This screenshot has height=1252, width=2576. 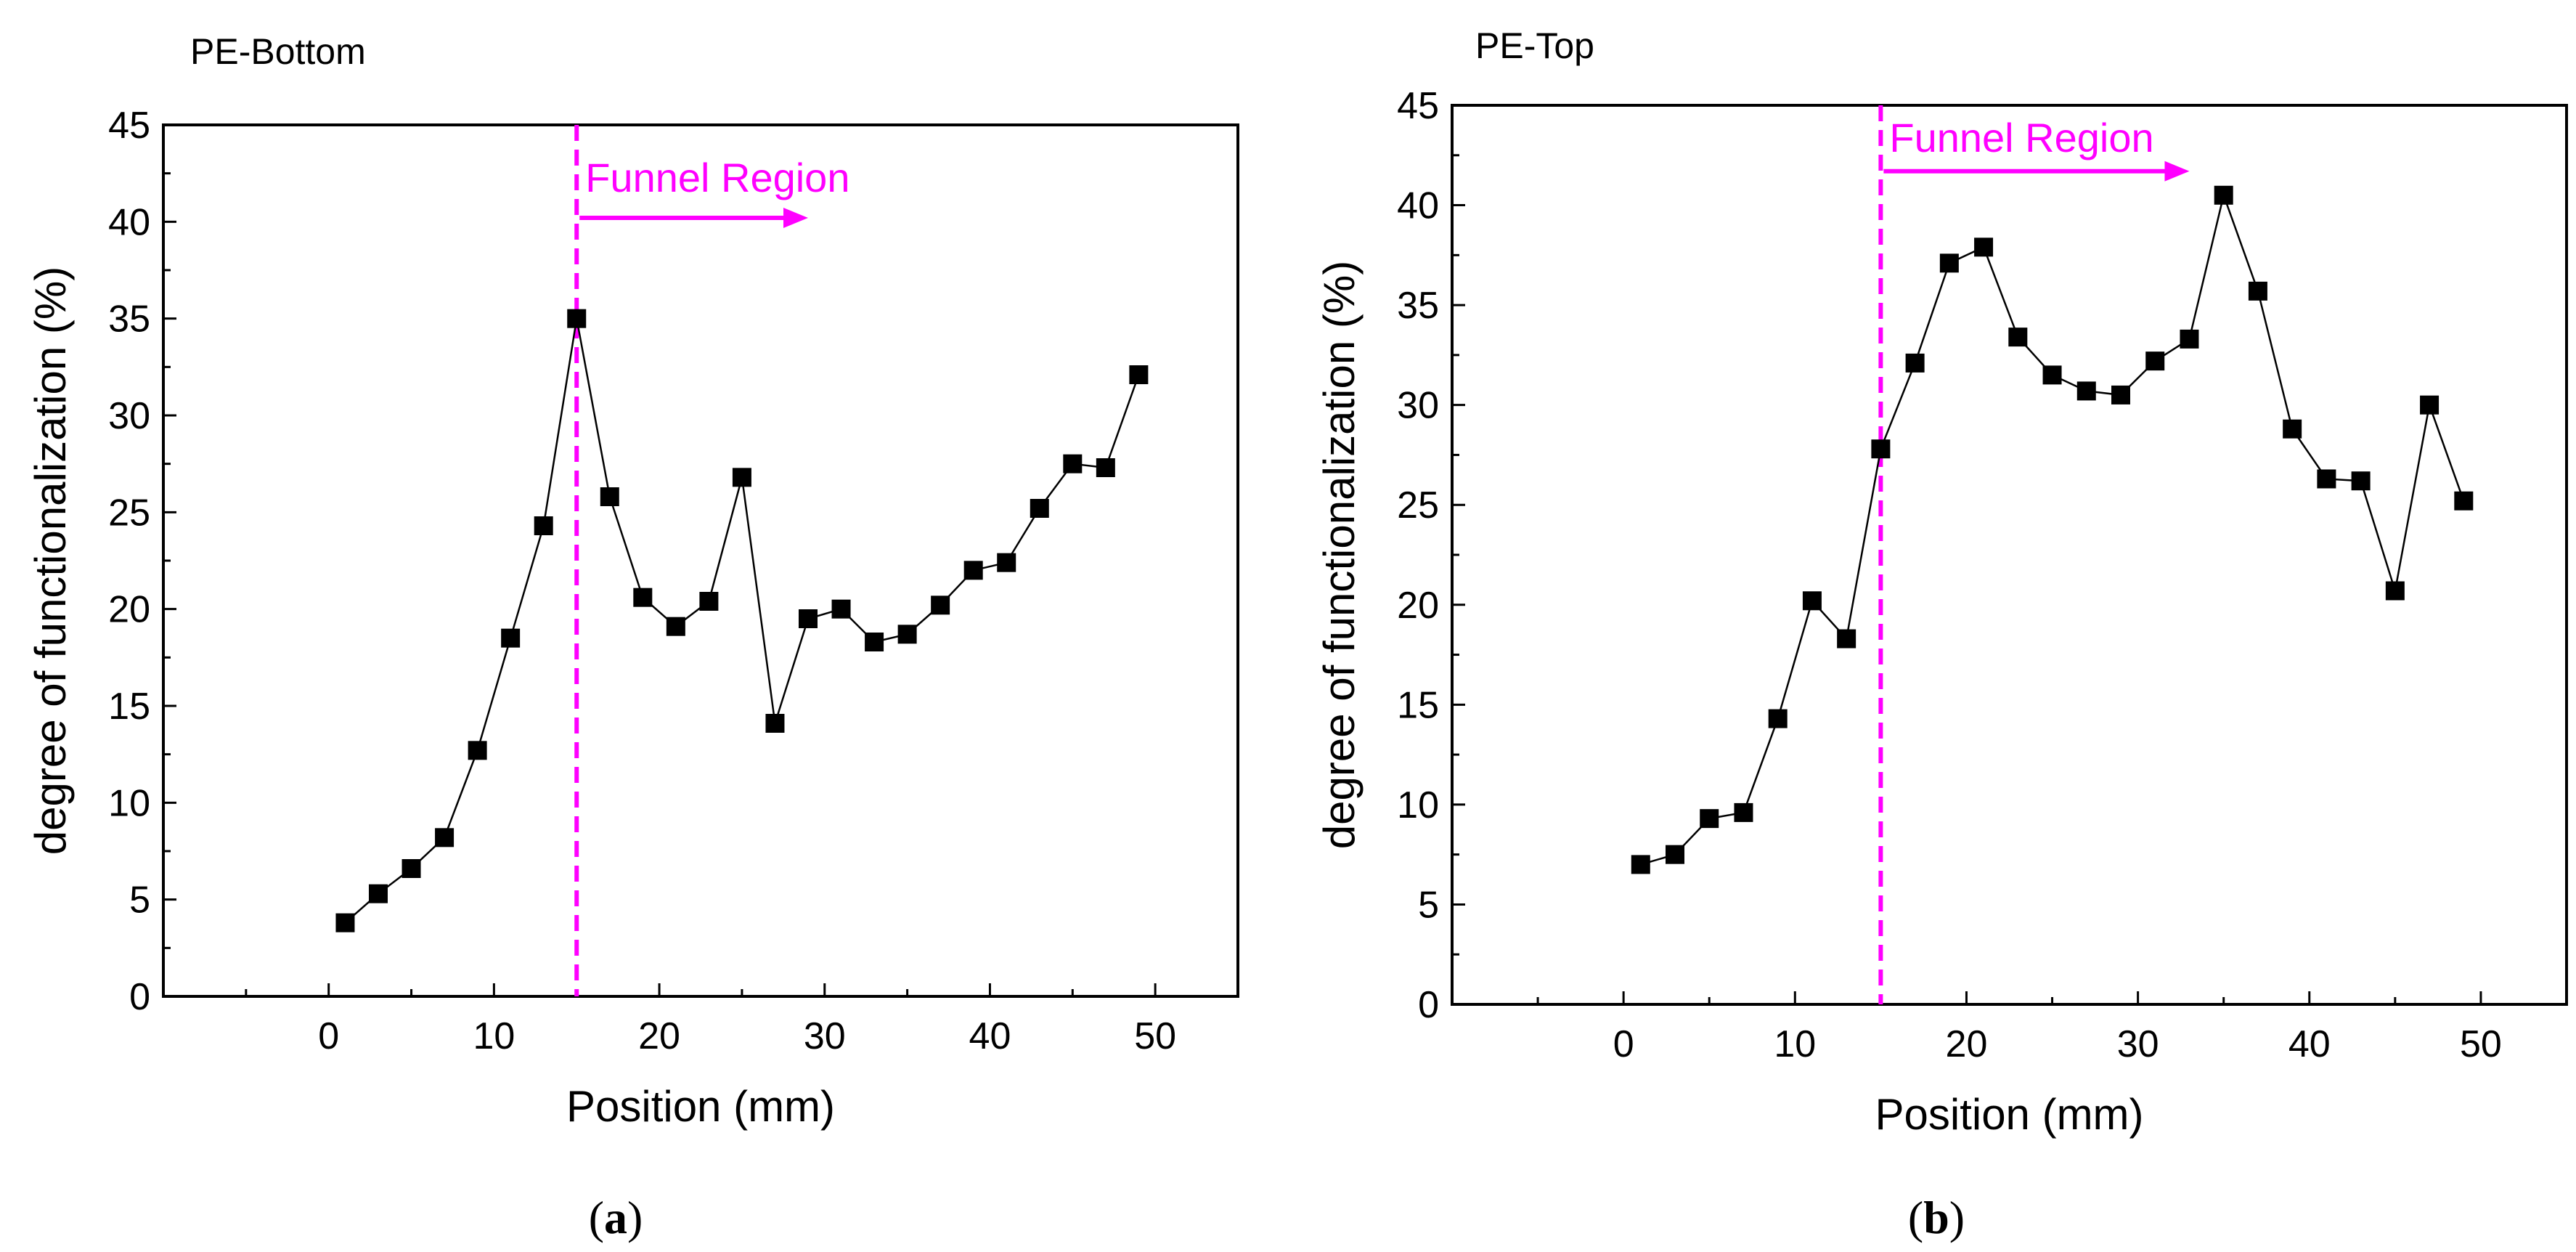 What do you see at coordinates (1534, 46) in the screenshot?
I see `chart-title: PE-Top` at bounding box center [1534, 46].